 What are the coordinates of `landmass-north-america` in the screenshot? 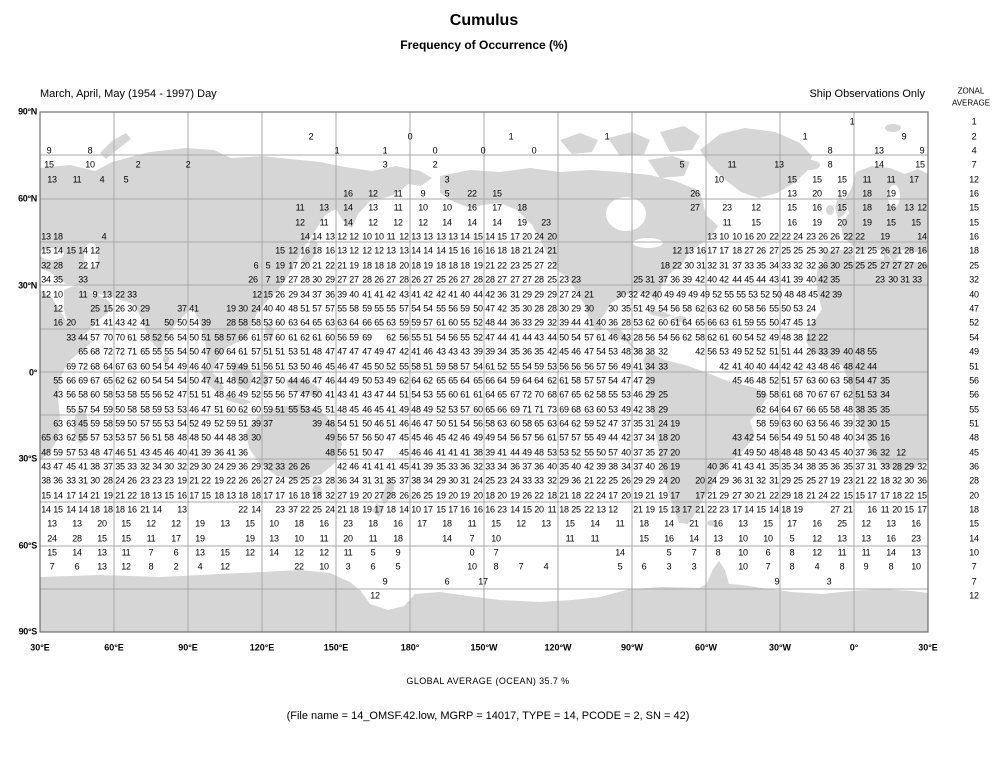 It's located at (579, 262).